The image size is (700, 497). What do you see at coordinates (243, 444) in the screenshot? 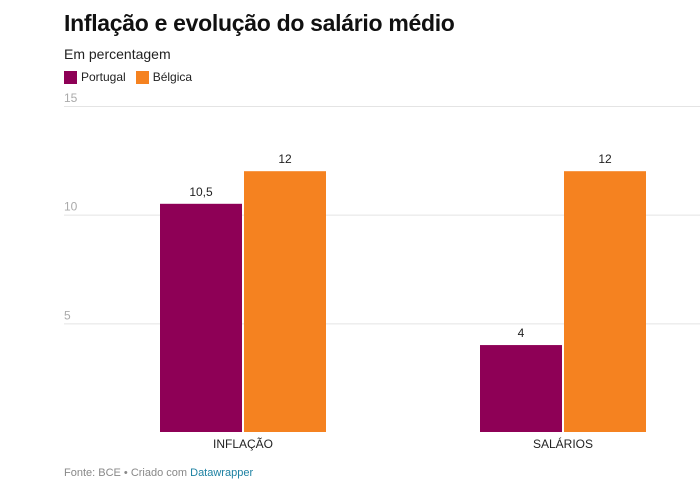
I see `x-tick-label: INFLAÇÃO` at bounding box center [243, 444].